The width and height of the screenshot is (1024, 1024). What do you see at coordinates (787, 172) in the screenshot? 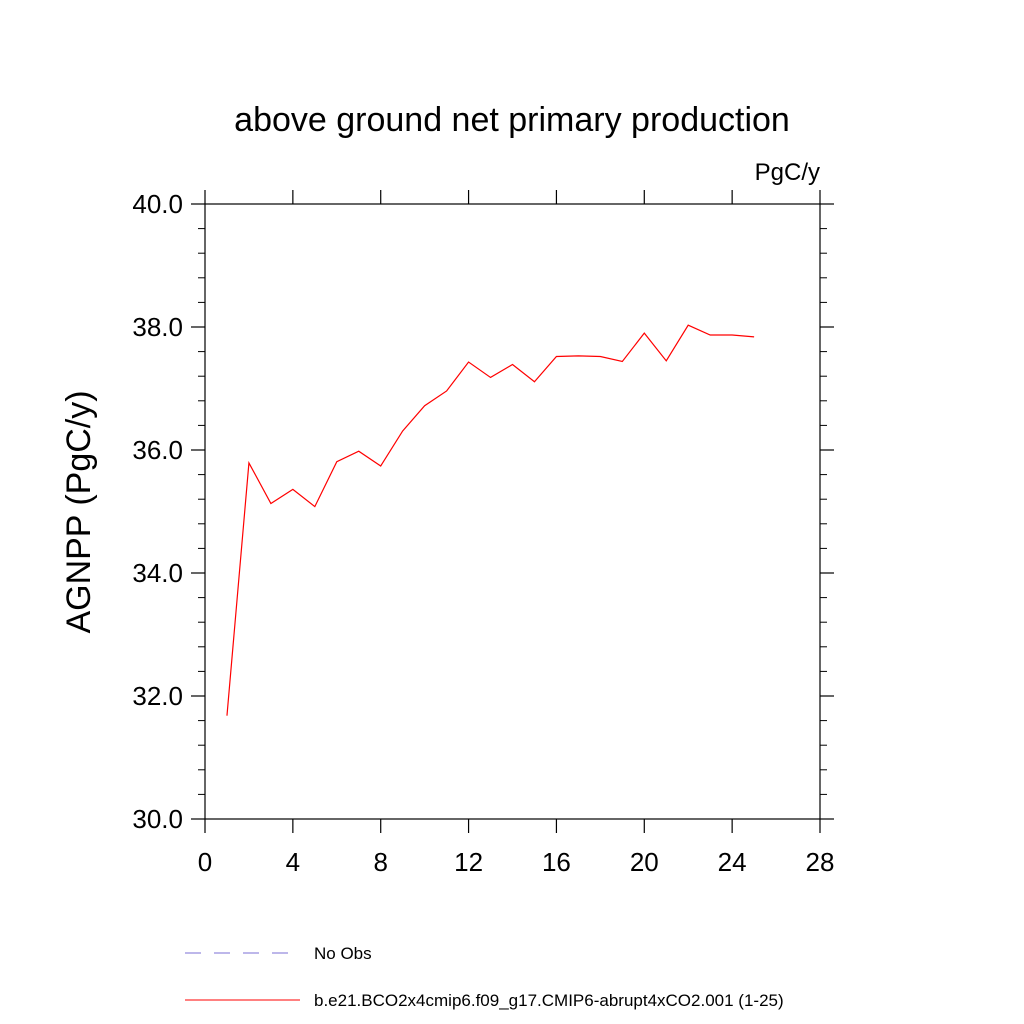
I see `units-label: PgC/y` at bounding box center [787, 172].